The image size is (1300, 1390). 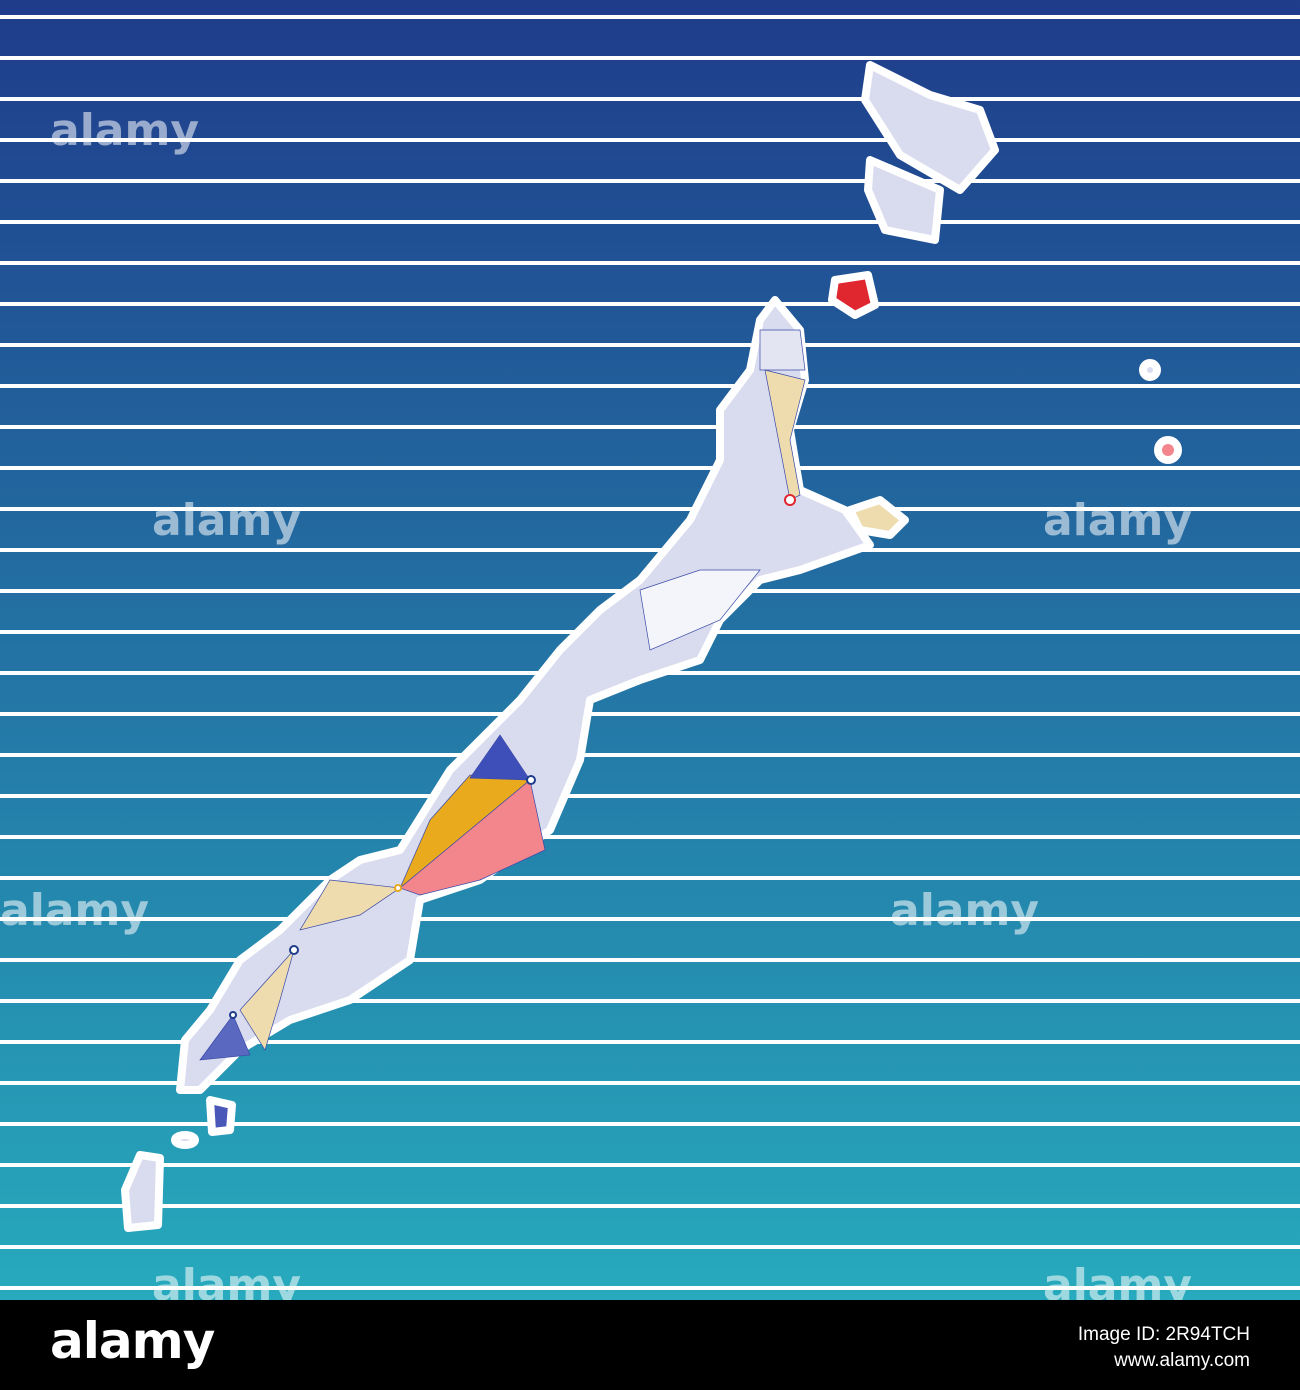 I want to click on east-island, so click(x=877, y=517).